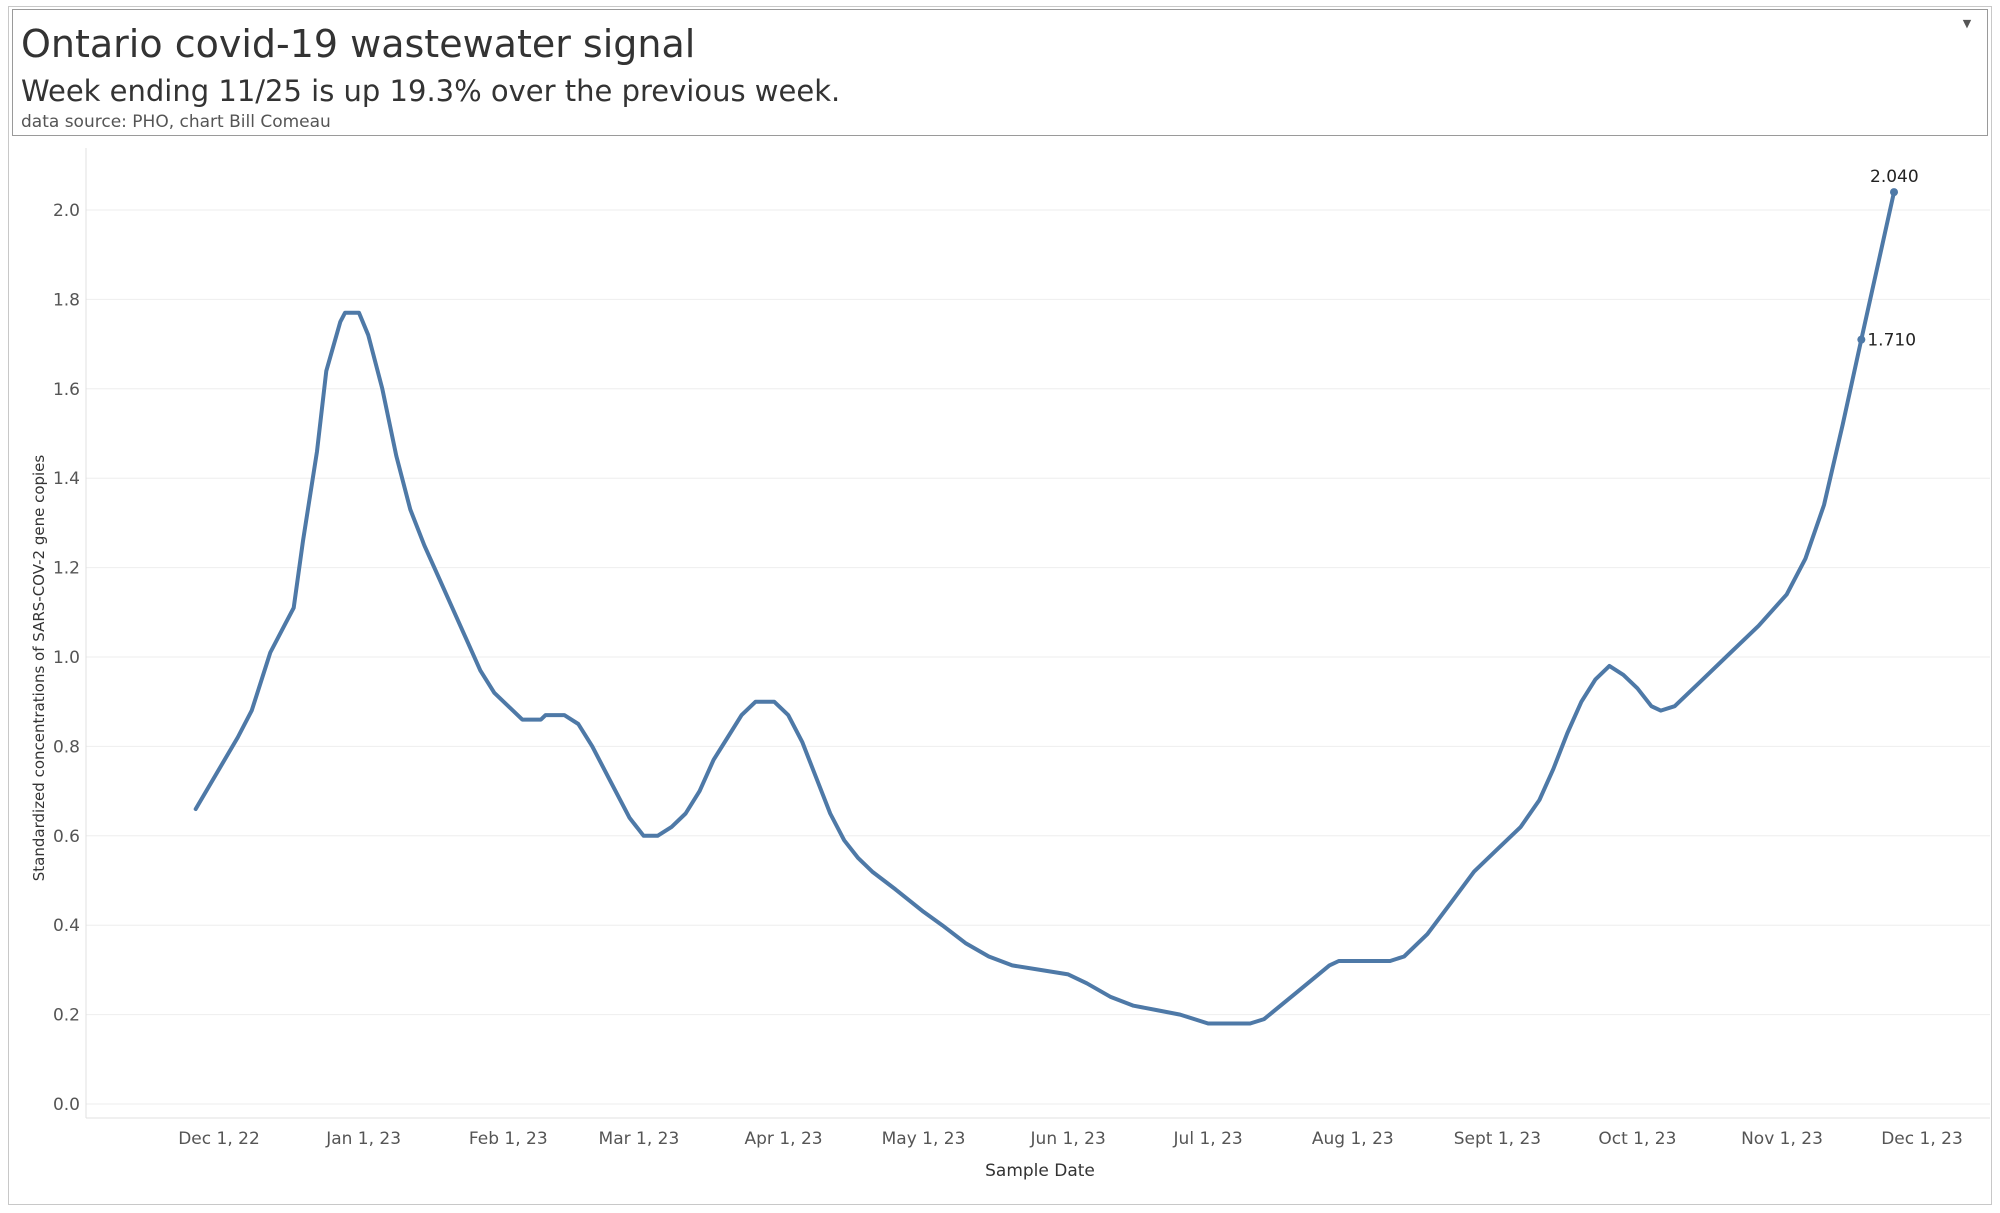 This screenshot has width=2000, height=1213. What do you see at coordinates (508, 1139) in the screenshot?
I see `x-tick-label: Feb 1, 23` at bounding box center [508, 1139].